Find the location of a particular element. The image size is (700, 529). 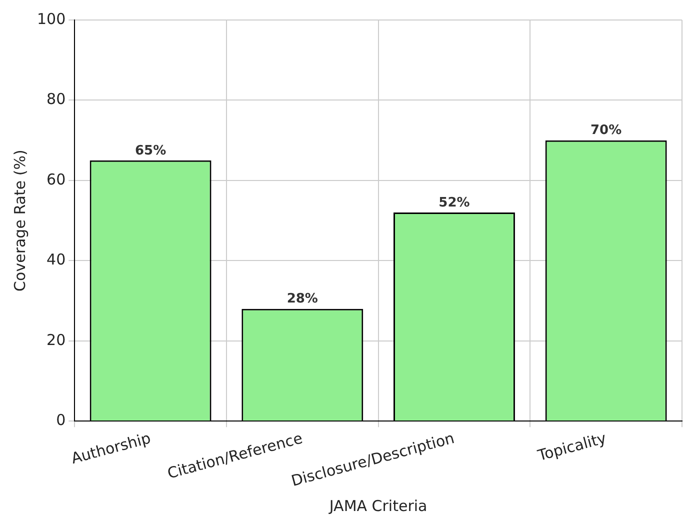

data-label: 28% is located at coordinates (302, 299).